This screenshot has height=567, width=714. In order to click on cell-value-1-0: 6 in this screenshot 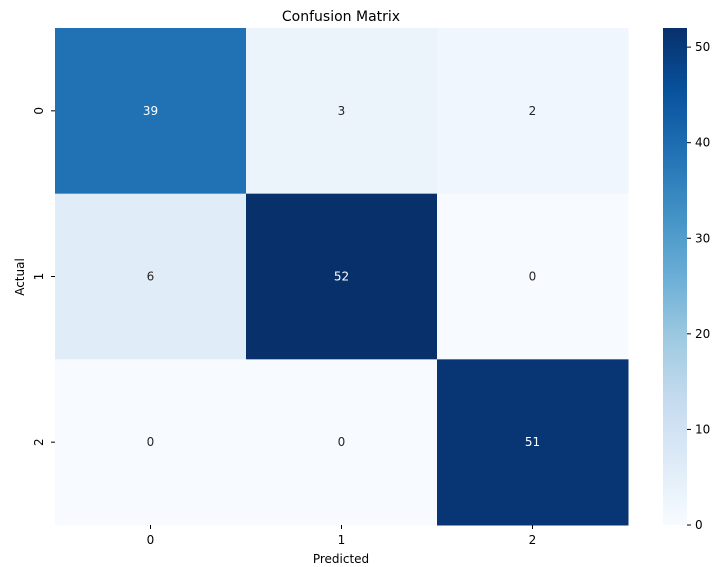, I will do `click(151, 277)`.